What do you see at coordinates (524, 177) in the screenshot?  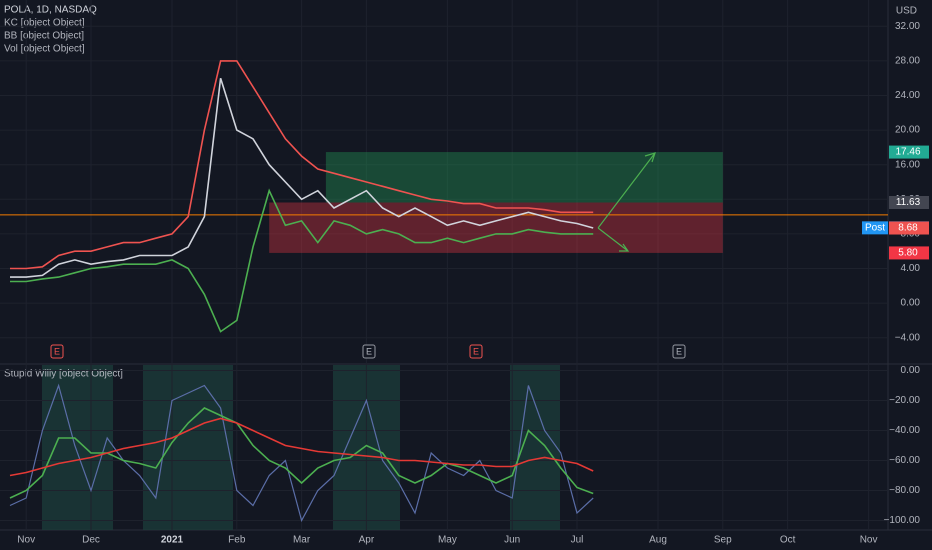 I see `target-zone` at bounding box center [524, 177].